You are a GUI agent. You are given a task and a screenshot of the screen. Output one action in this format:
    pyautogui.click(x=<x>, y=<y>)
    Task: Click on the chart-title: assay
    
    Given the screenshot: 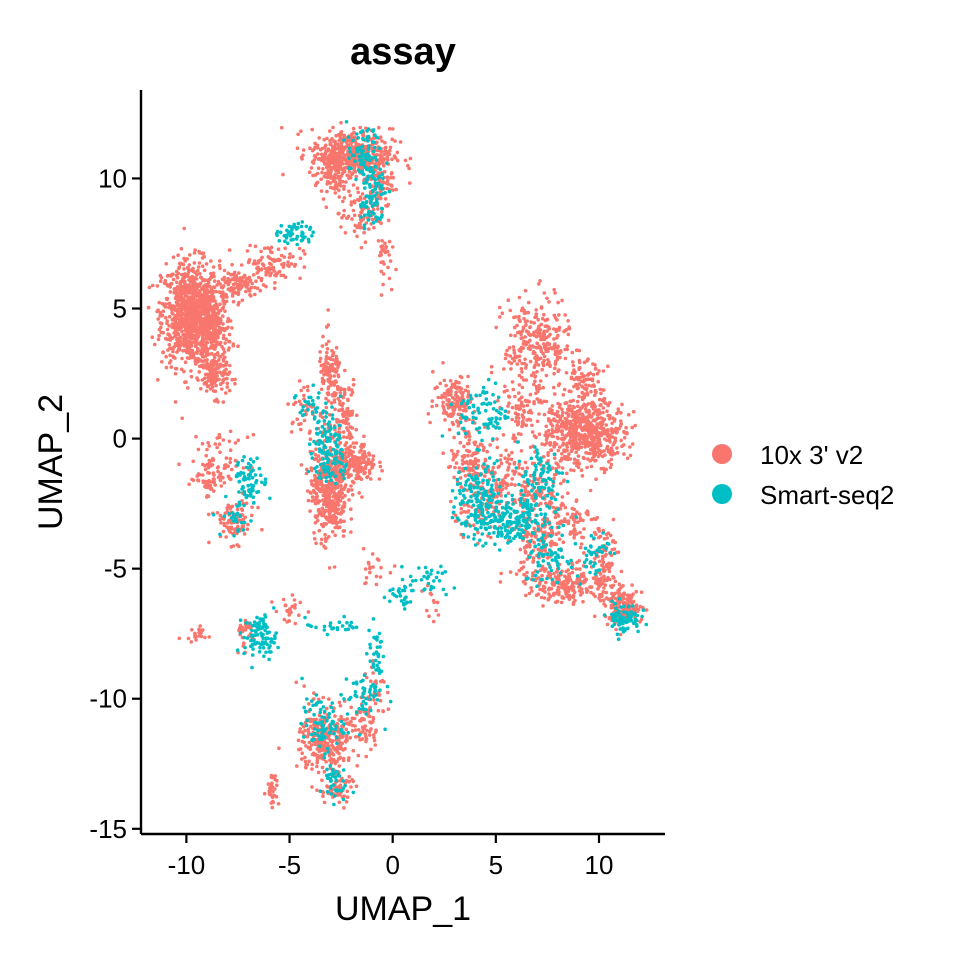 What is the action you would take?
    pyautogui.click(x=403, y=52)
    